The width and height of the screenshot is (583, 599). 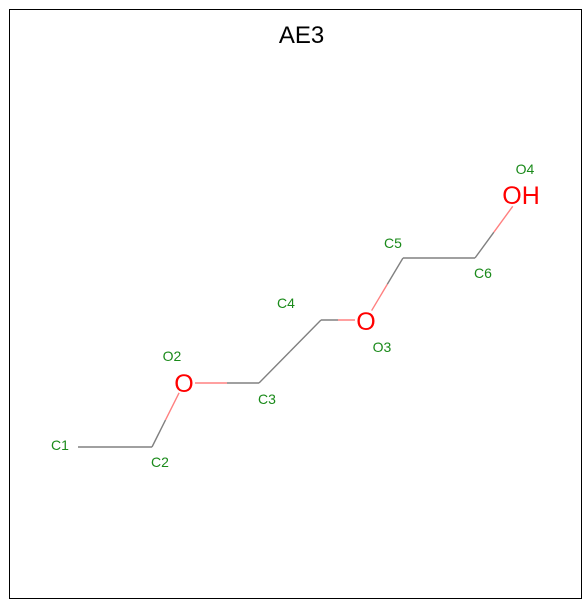 What do you see at coordinates (172, 356) in the screenshot?
I see `atom-label-o2: O2` at bounding box center [172, 356].